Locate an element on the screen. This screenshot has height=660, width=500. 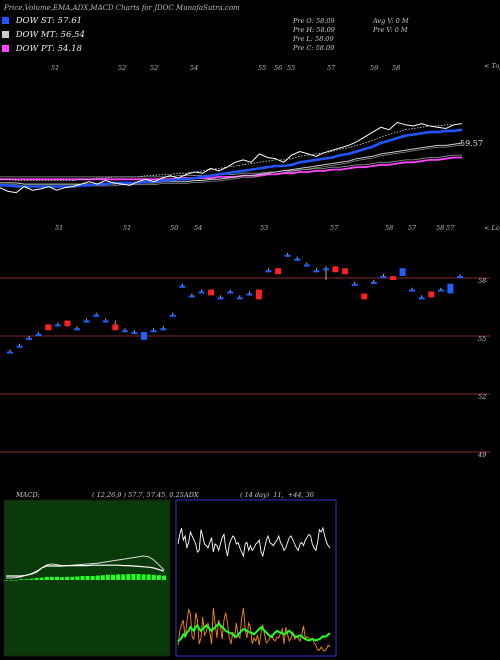
top-label-0: 51 is located at coordinates (55, 68).